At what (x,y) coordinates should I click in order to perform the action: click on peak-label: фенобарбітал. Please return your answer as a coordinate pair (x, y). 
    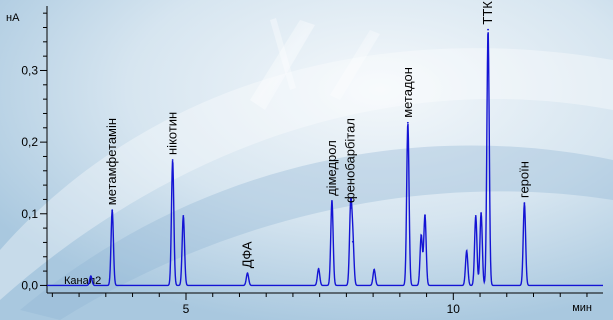
    Looking at the image, I should click on (350, 160).